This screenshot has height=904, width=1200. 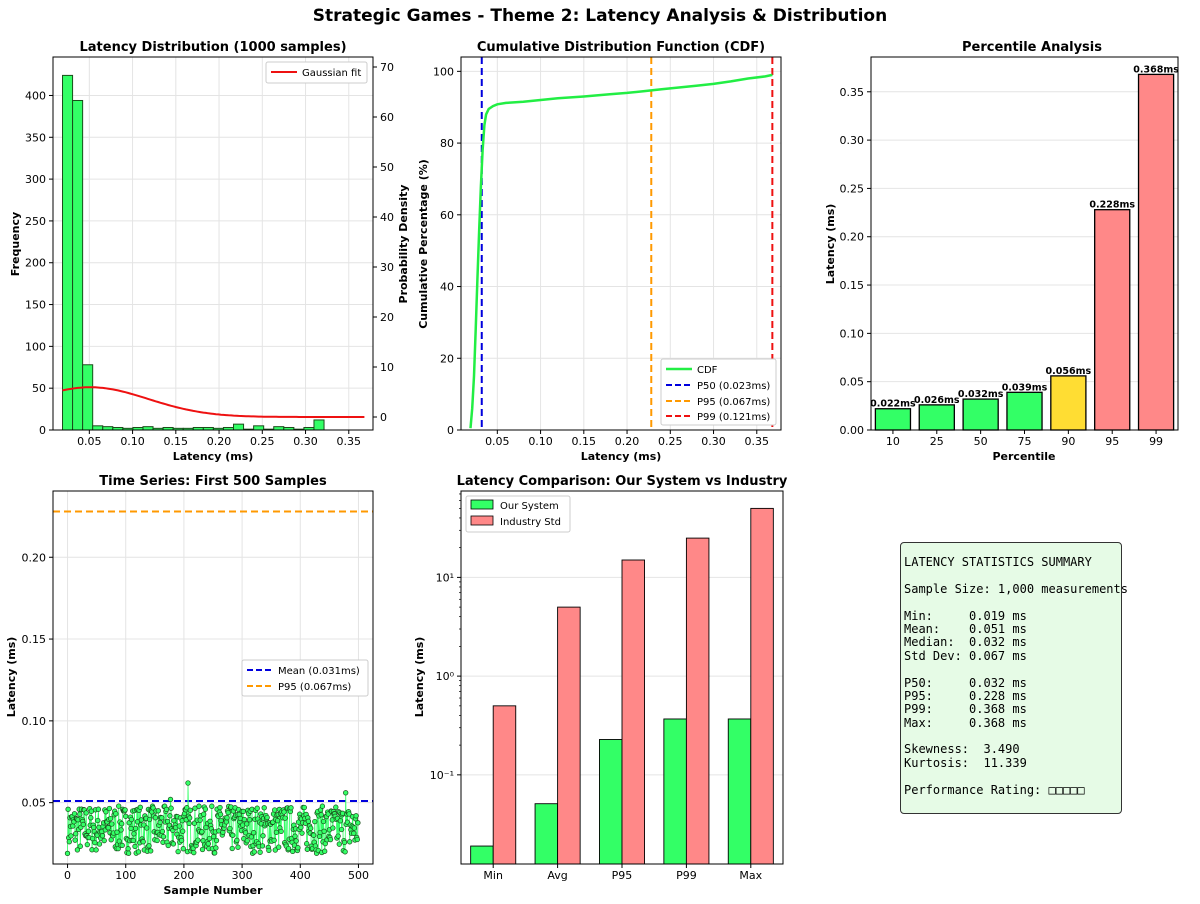 What do you see at coordinates (493, 875) in the screenshot?
I see `x-tick-label: Min` at bounding box center [493, 875].